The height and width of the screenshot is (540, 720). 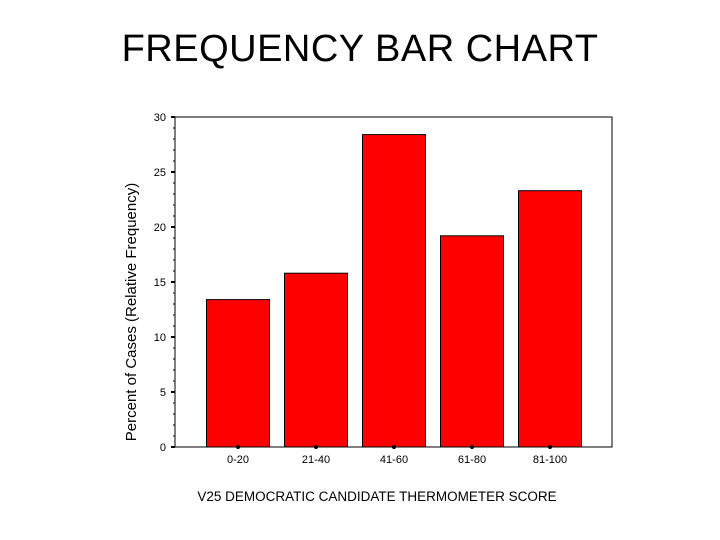 What do you see at coordinates (160, 228) in the screenshot?
I see `y-tick-label: 20` at bounding box center [160, 228].